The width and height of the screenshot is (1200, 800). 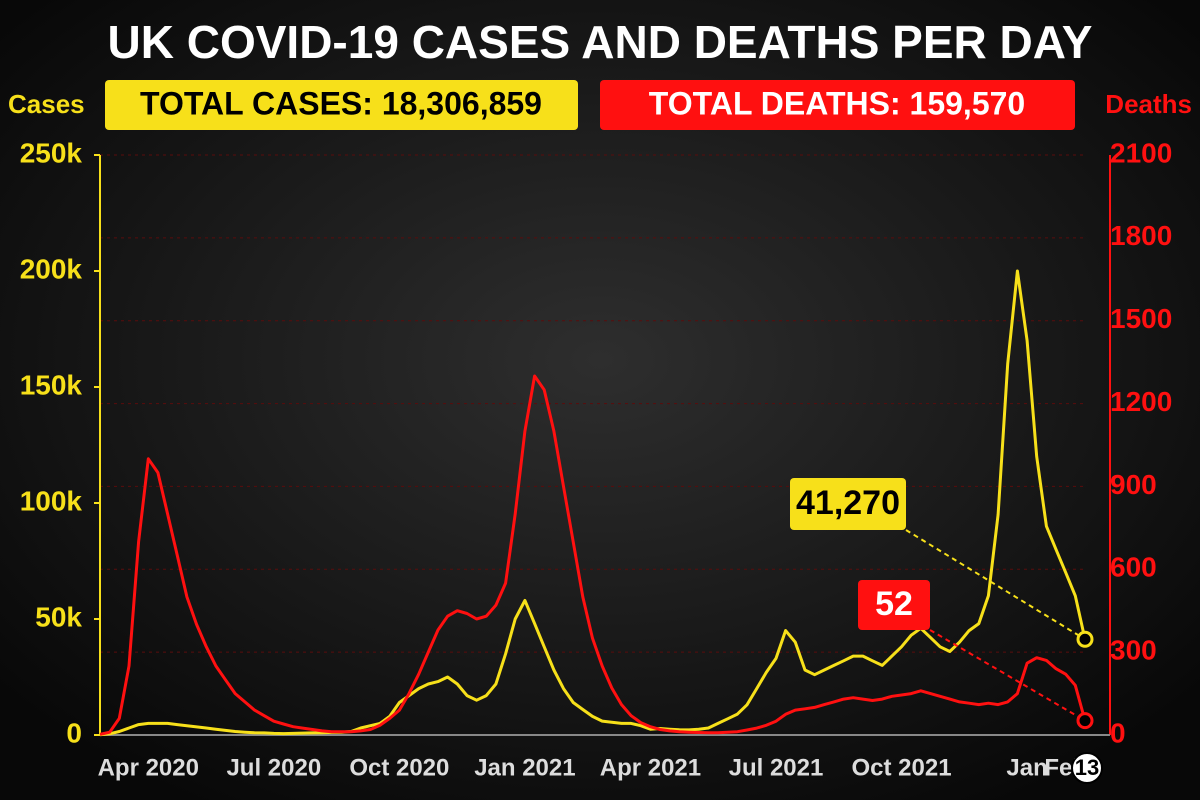 I want to click on total-cases-box, so click(x=341, y=105).